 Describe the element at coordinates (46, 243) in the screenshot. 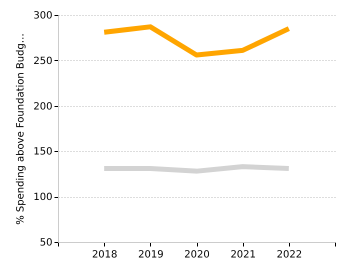

I see `y-tick-label: 50` at that location.